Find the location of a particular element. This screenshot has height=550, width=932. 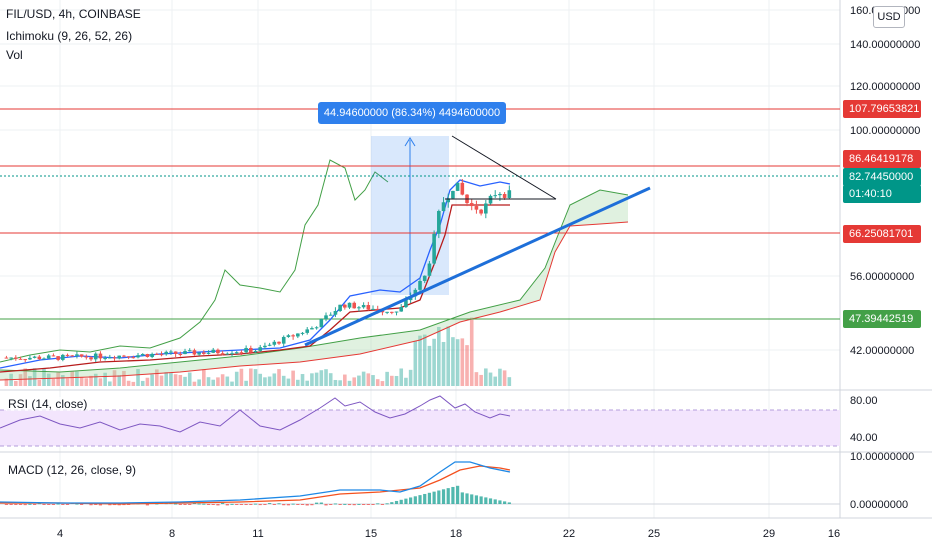

volume-legend: Vol is located at coordinates (14, 55).